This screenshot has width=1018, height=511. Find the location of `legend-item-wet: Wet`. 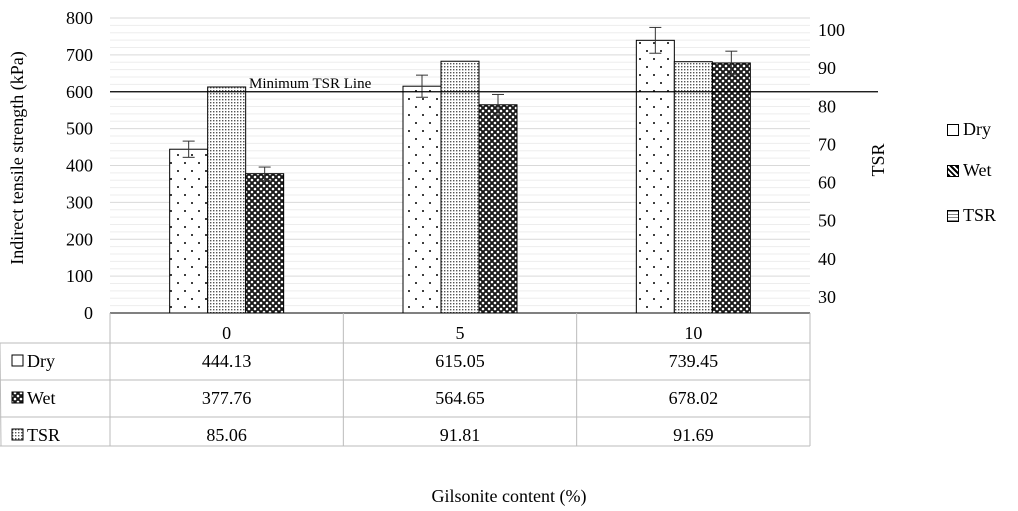

legend-item-wet: Wet is located at coordinates (969, 170).